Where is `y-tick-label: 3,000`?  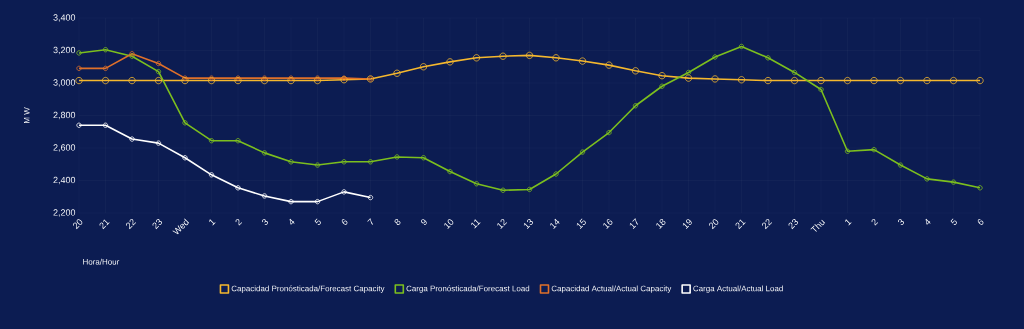
y-tick-label: 3,000 is located at coordinates (64, 83).